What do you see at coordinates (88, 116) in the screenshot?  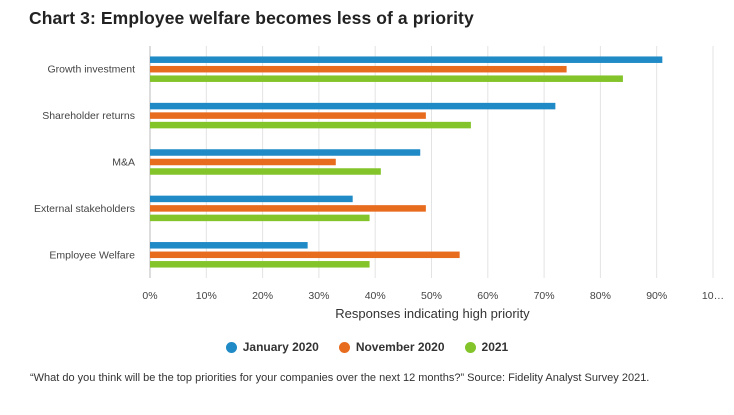 I see `category-label: Shareholder returns` at bounding box center [88, 116].